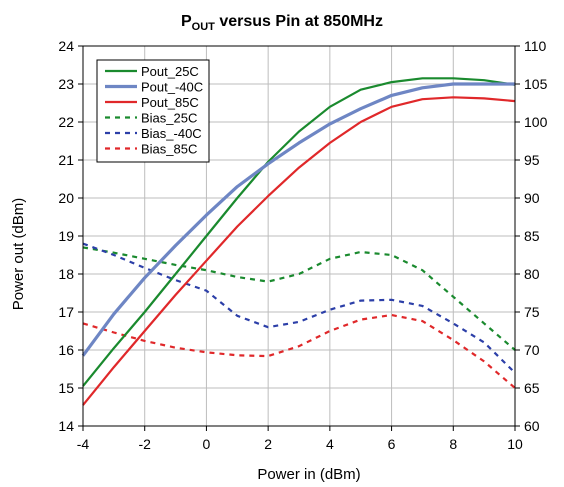  What do you see at coordinates (169, 118) in the screenshot?
I see `legend-label: Bias_25C` at bounding box center [169, 118].